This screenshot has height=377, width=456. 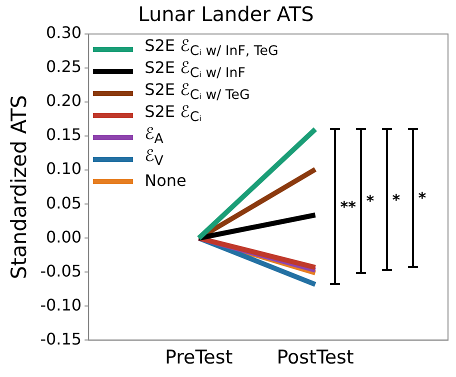 I want to click on y-tick-label: 0.10, so click(x=64, y=168).